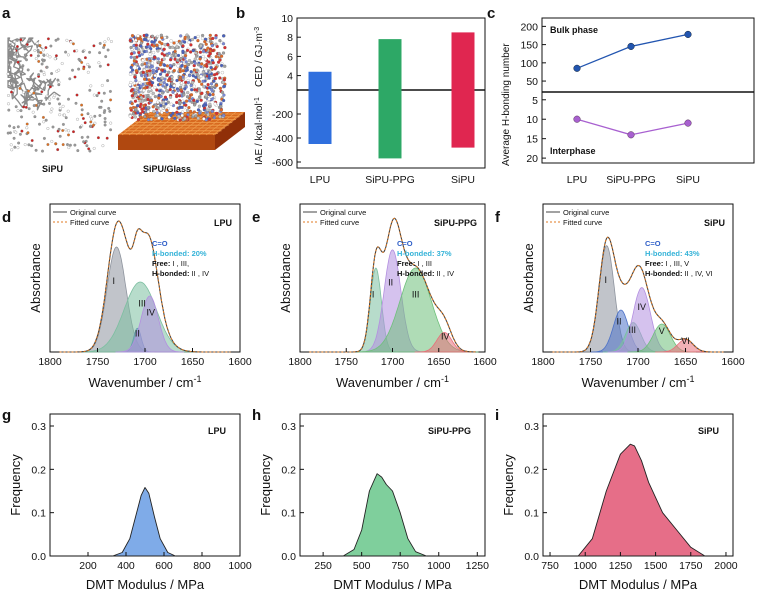  I want to click on tick-label-x: 1250, so click(621, 566).